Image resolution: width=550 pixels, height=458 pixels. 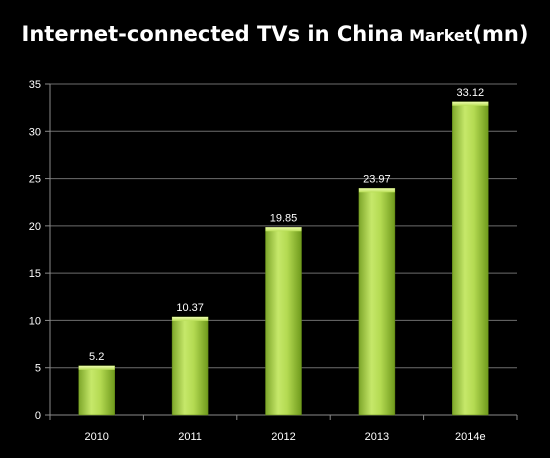 What do you see at coordinates (96, 437) in the screenshot?
I see `x-tick-label: 2010` at bounding box center [96, 437].